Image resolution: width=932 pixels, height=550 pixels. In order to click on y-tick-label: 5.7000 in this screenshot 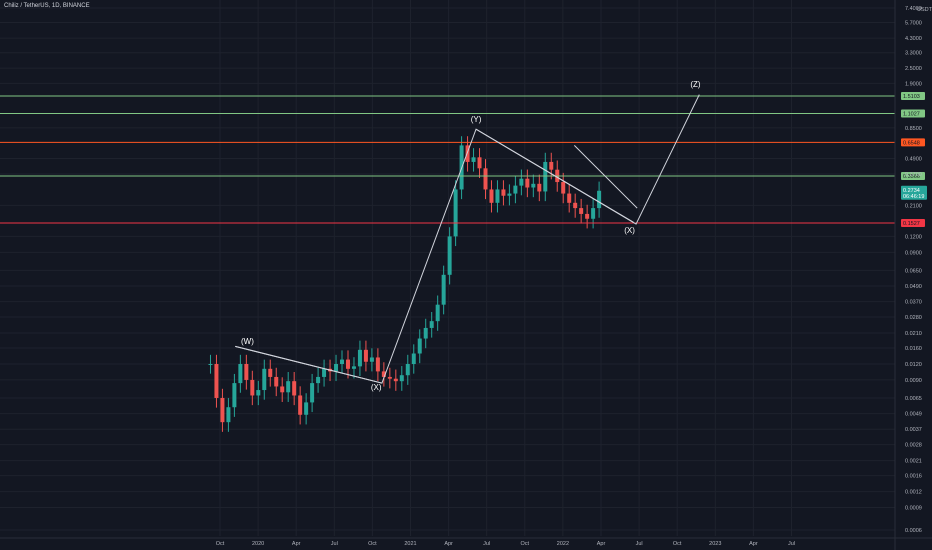, I will do `click(913, 23)`.